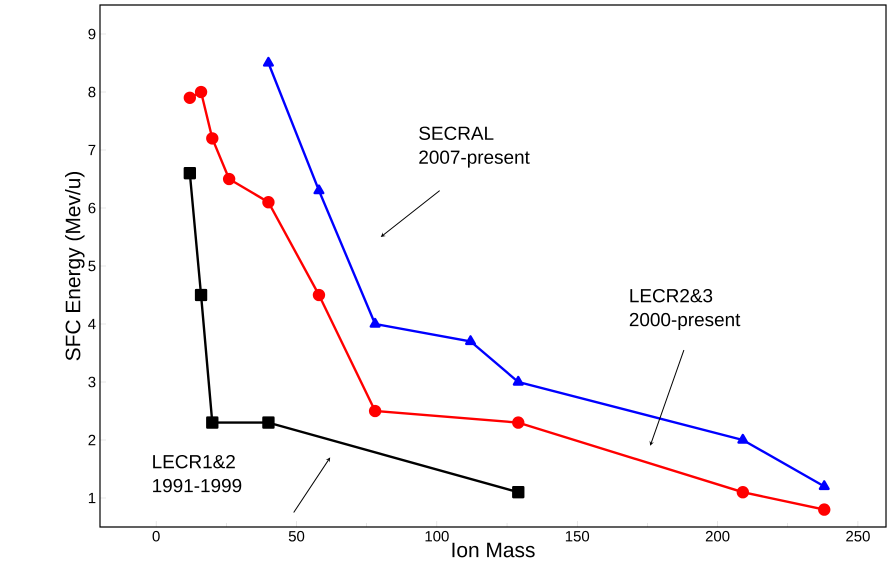 Image resolution: width=894 pixels, height=587 pixels. What do you see at coordinates (92, 382) in the screenshot?
I see `y-tick-label: 3` at bounding box center [92, 382].